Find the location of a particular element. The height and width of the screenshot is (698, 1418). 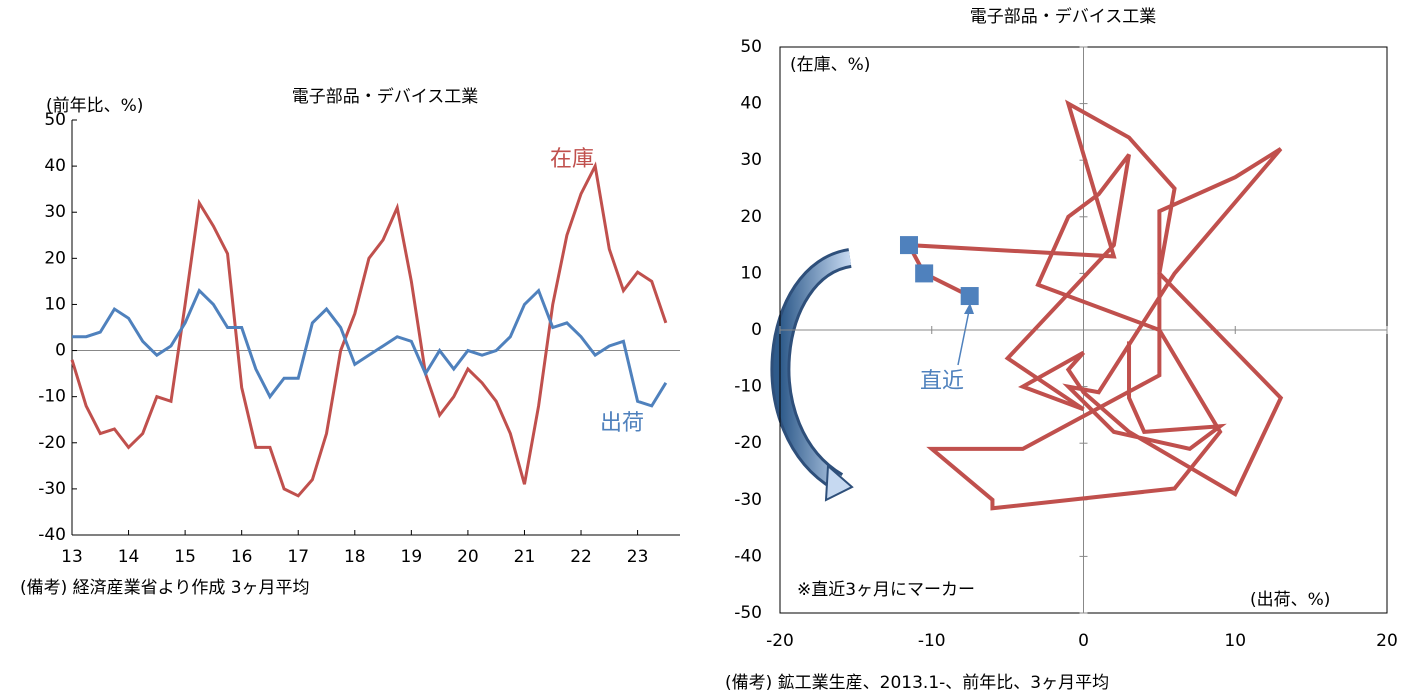

x-tick-label: 21 is located at coordinates (525, 557).